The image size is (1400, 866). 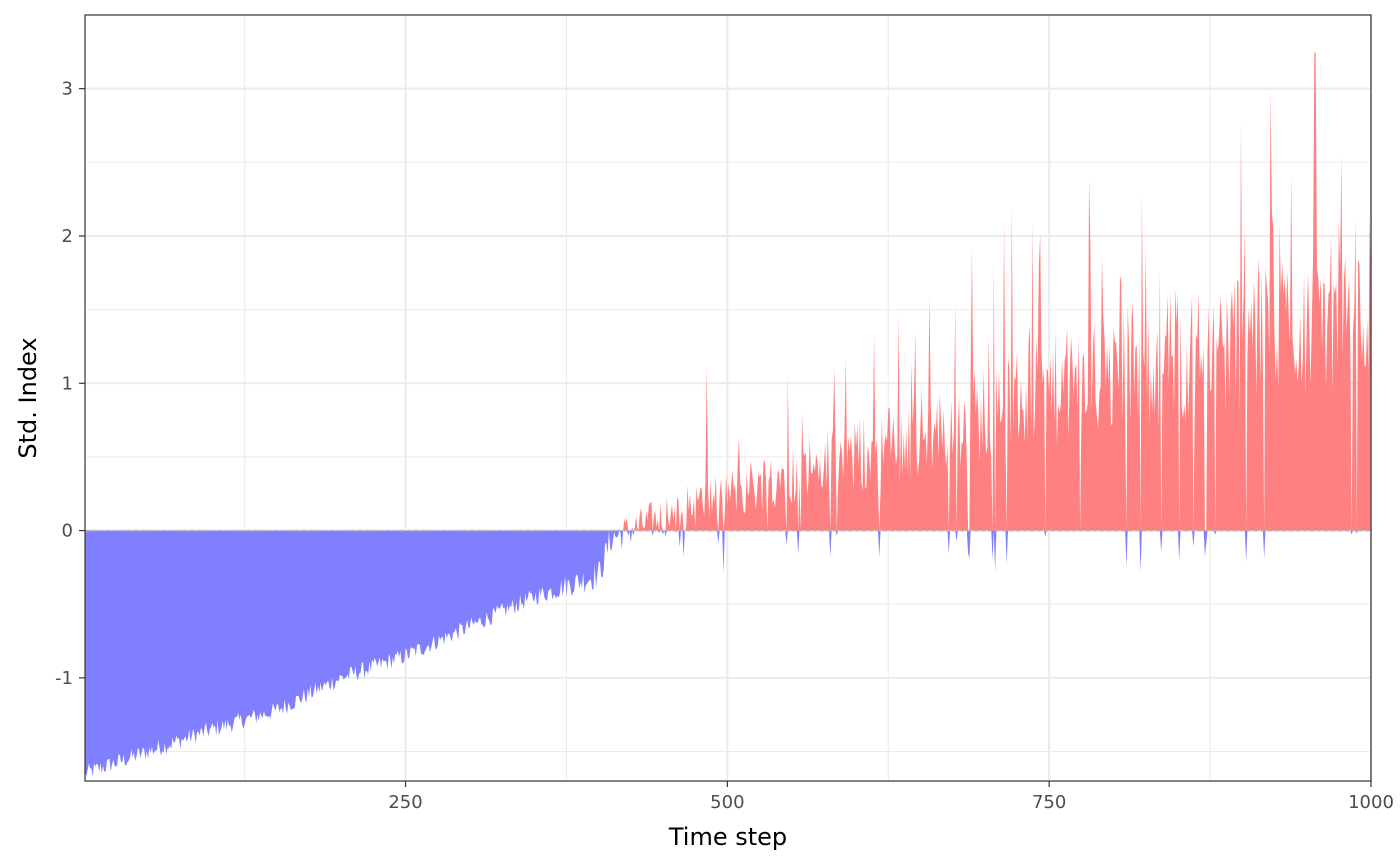 I want to click on x-tick-label: 750, so click(x=1049, y=802).